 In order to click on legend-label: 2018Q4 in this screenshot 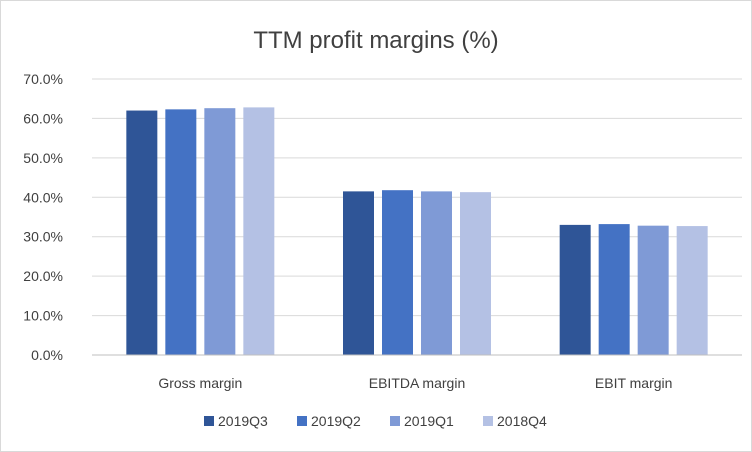, I will do `click(522, 421)`.